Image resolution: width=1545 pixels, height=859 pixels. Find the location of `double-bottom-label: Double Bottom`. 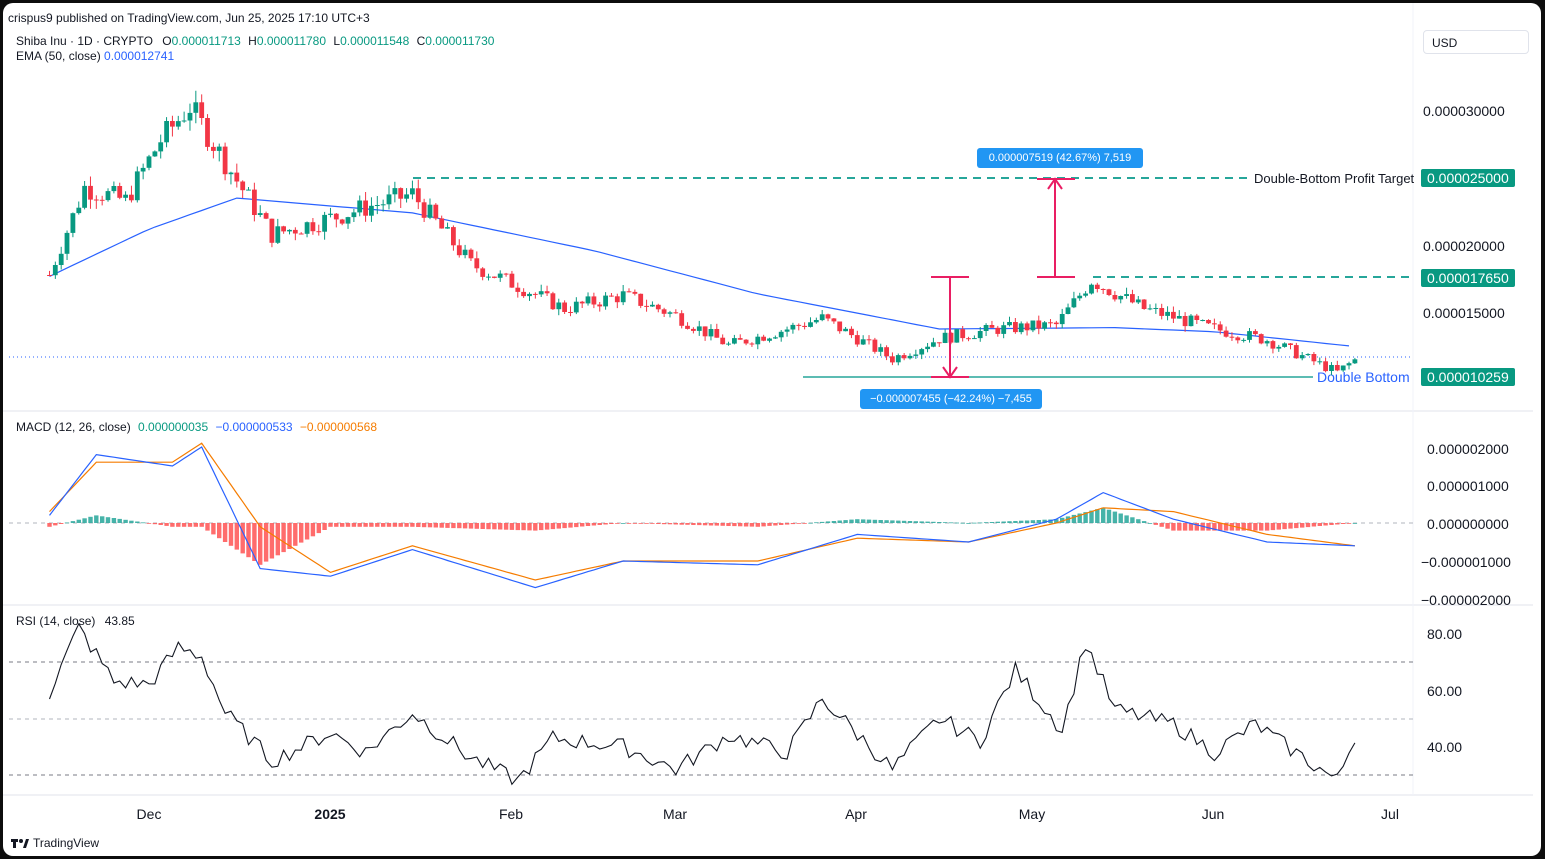

double-bottom-label: Double Bottom is located at coordinates (1363, 377).